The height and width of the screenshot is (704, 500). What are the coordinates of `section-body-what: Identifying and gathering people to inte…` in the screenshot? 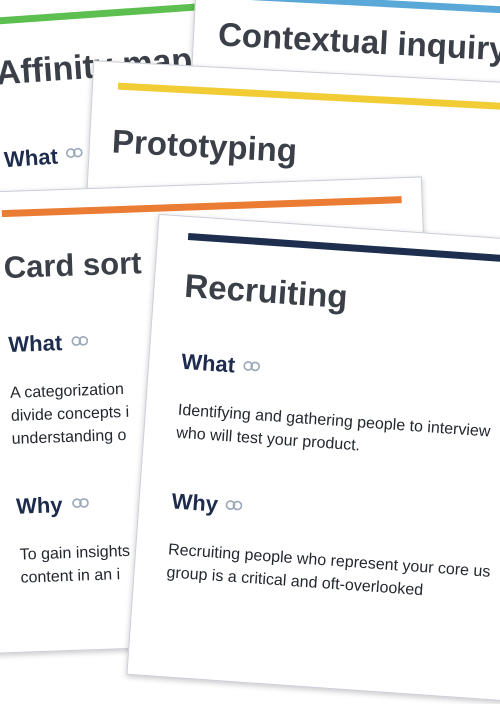 It's located at (334, 433).